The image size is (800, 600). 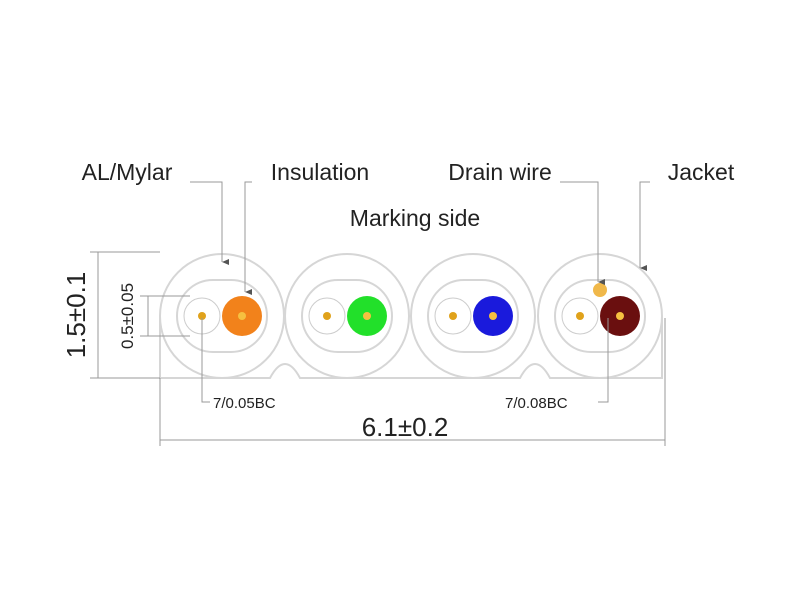 I want to click on dim-thickness: 1.5±0.1, so click(x=76, y=315).